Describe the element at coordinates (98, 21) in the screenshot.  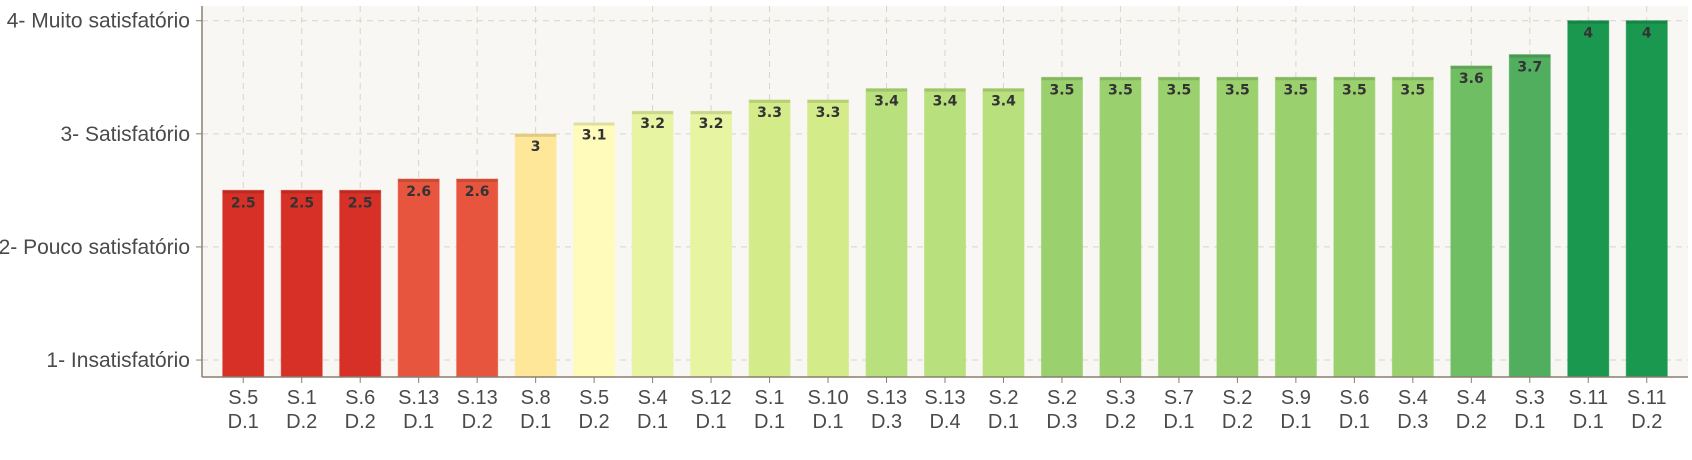
I see `y-tick-label: 4- Muito satisfatório` at that location.